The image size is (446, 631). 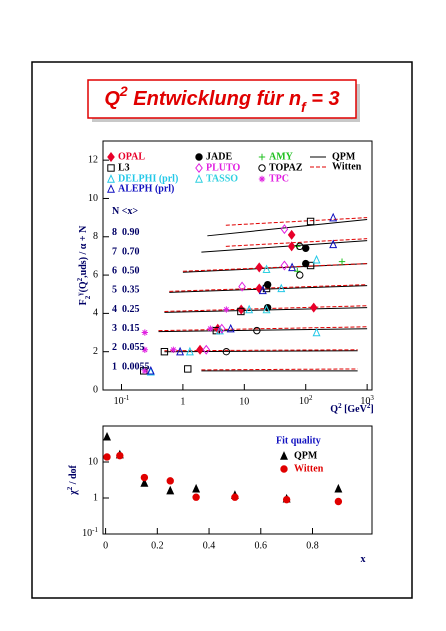 I want to click on text-part: Q, so click(x=334, y=409).